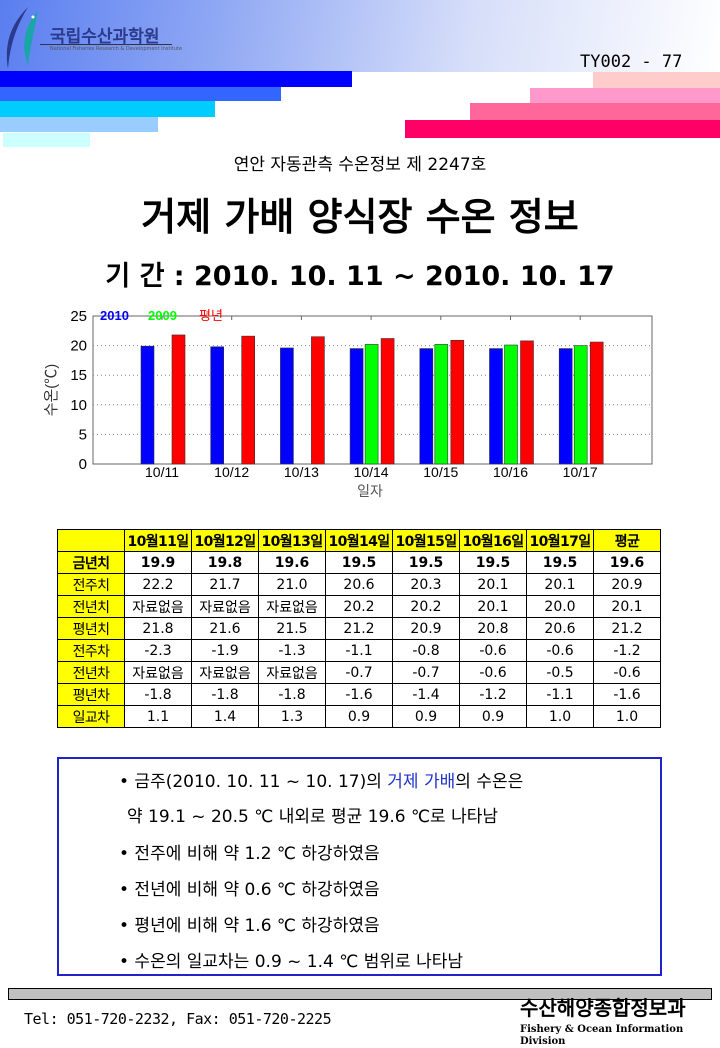 This screenshot has width=720, height=1048. I want to click on x-tick-label: 10/13, so click(301, 472).